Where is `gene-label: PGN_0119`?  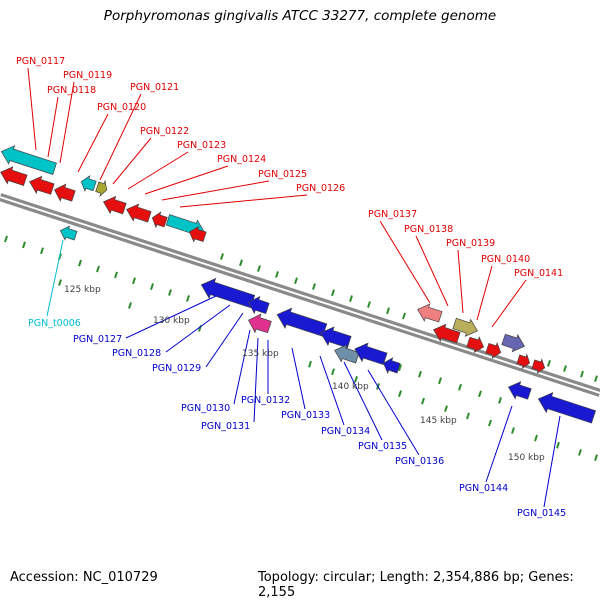
gene-label: PGN_0119 is located at coordinates (87, 75).